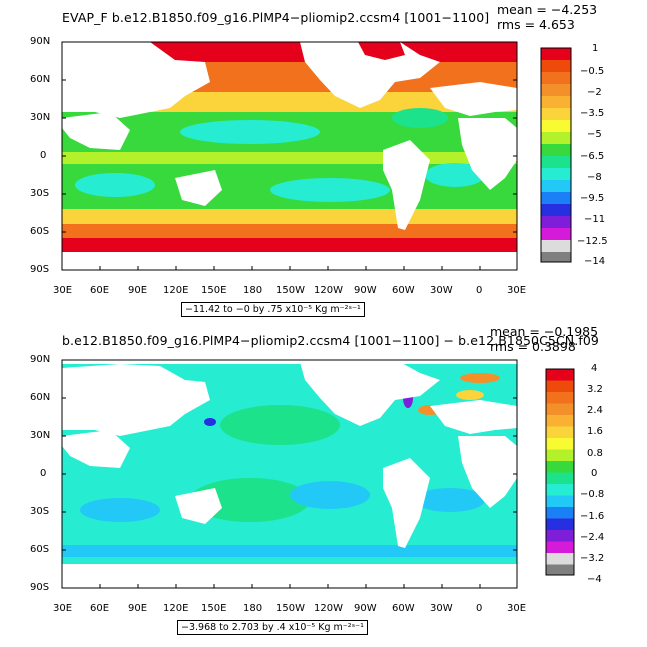  What do you see at coordinates (100, 290) in the screenshot?
I see `panel1-lon-label: 60E` at bounding box center [100, 290].